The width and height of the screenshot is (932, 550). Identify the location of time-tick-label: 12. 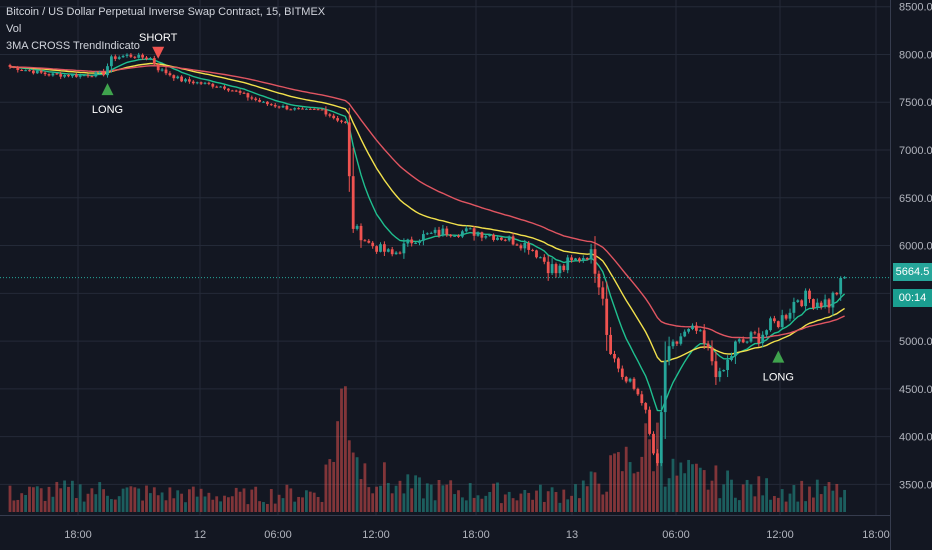
(200, 535).